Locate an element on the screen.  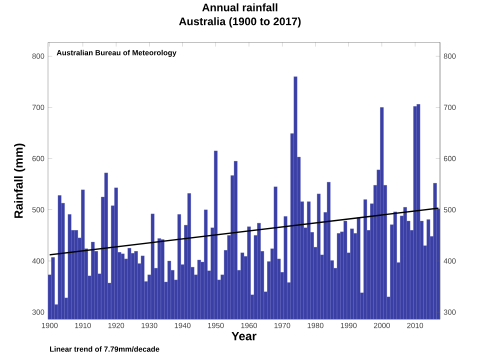
y-axis-title: Rainfall (mm) is located at coordinates (20, 180).